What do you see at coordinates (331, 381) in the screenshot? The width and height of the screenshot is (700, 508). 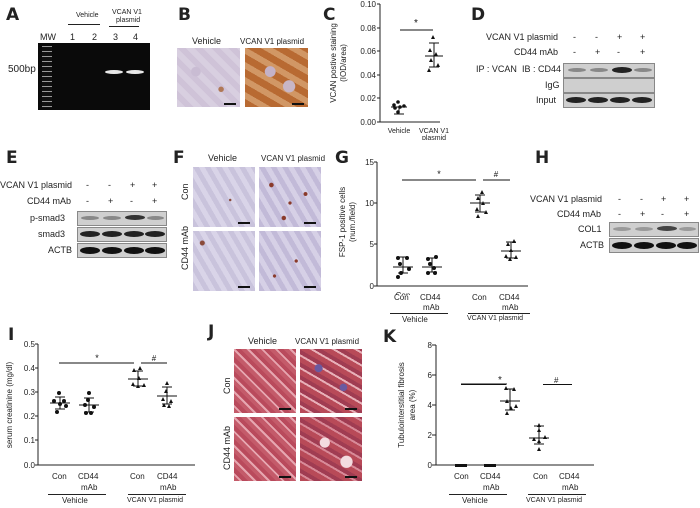 I see `trichrome-image-vcan-con` at bounding box center [331, 381].